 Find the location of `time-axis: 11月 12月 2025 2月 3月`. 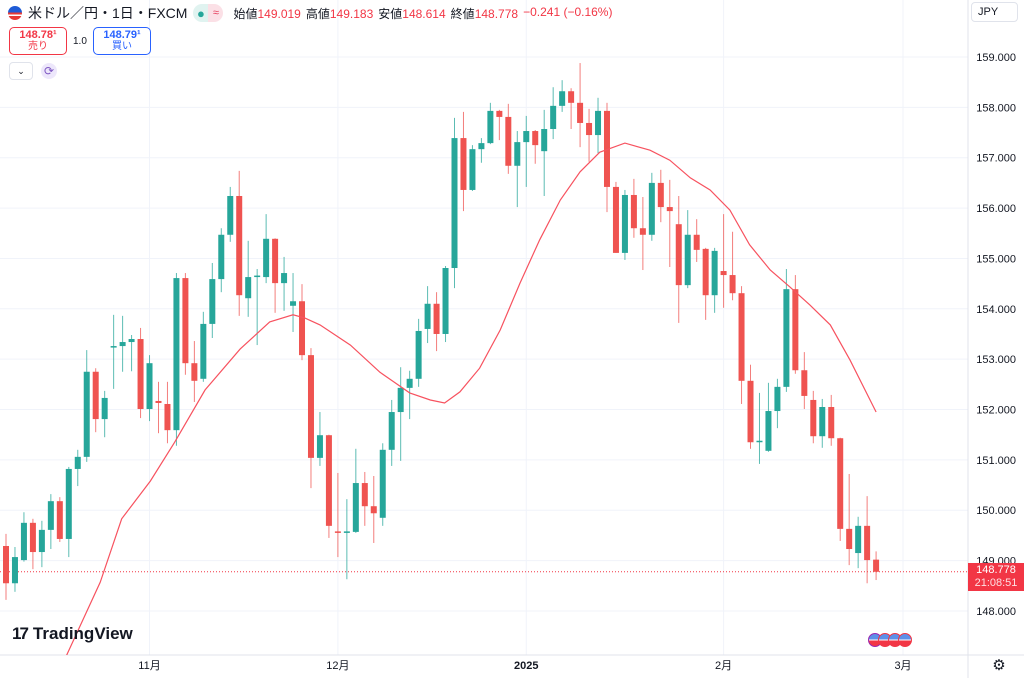

time-axis: 11月 12月 2025 2月 3月 is located at coordinates (524, 666).